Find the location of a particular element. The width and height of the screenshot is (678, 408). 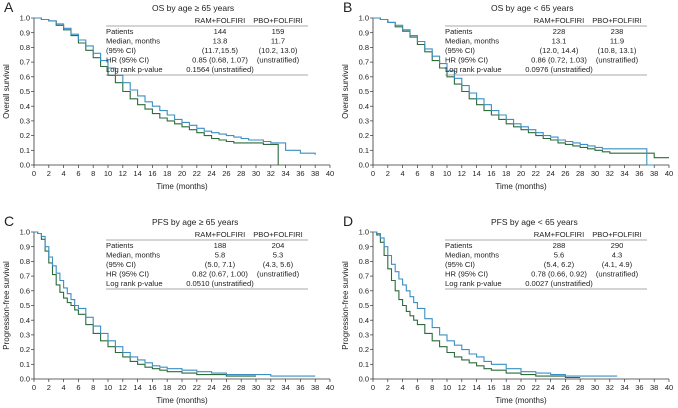

table-cell-ram: 13.1 is located at coordinates (559, 41).